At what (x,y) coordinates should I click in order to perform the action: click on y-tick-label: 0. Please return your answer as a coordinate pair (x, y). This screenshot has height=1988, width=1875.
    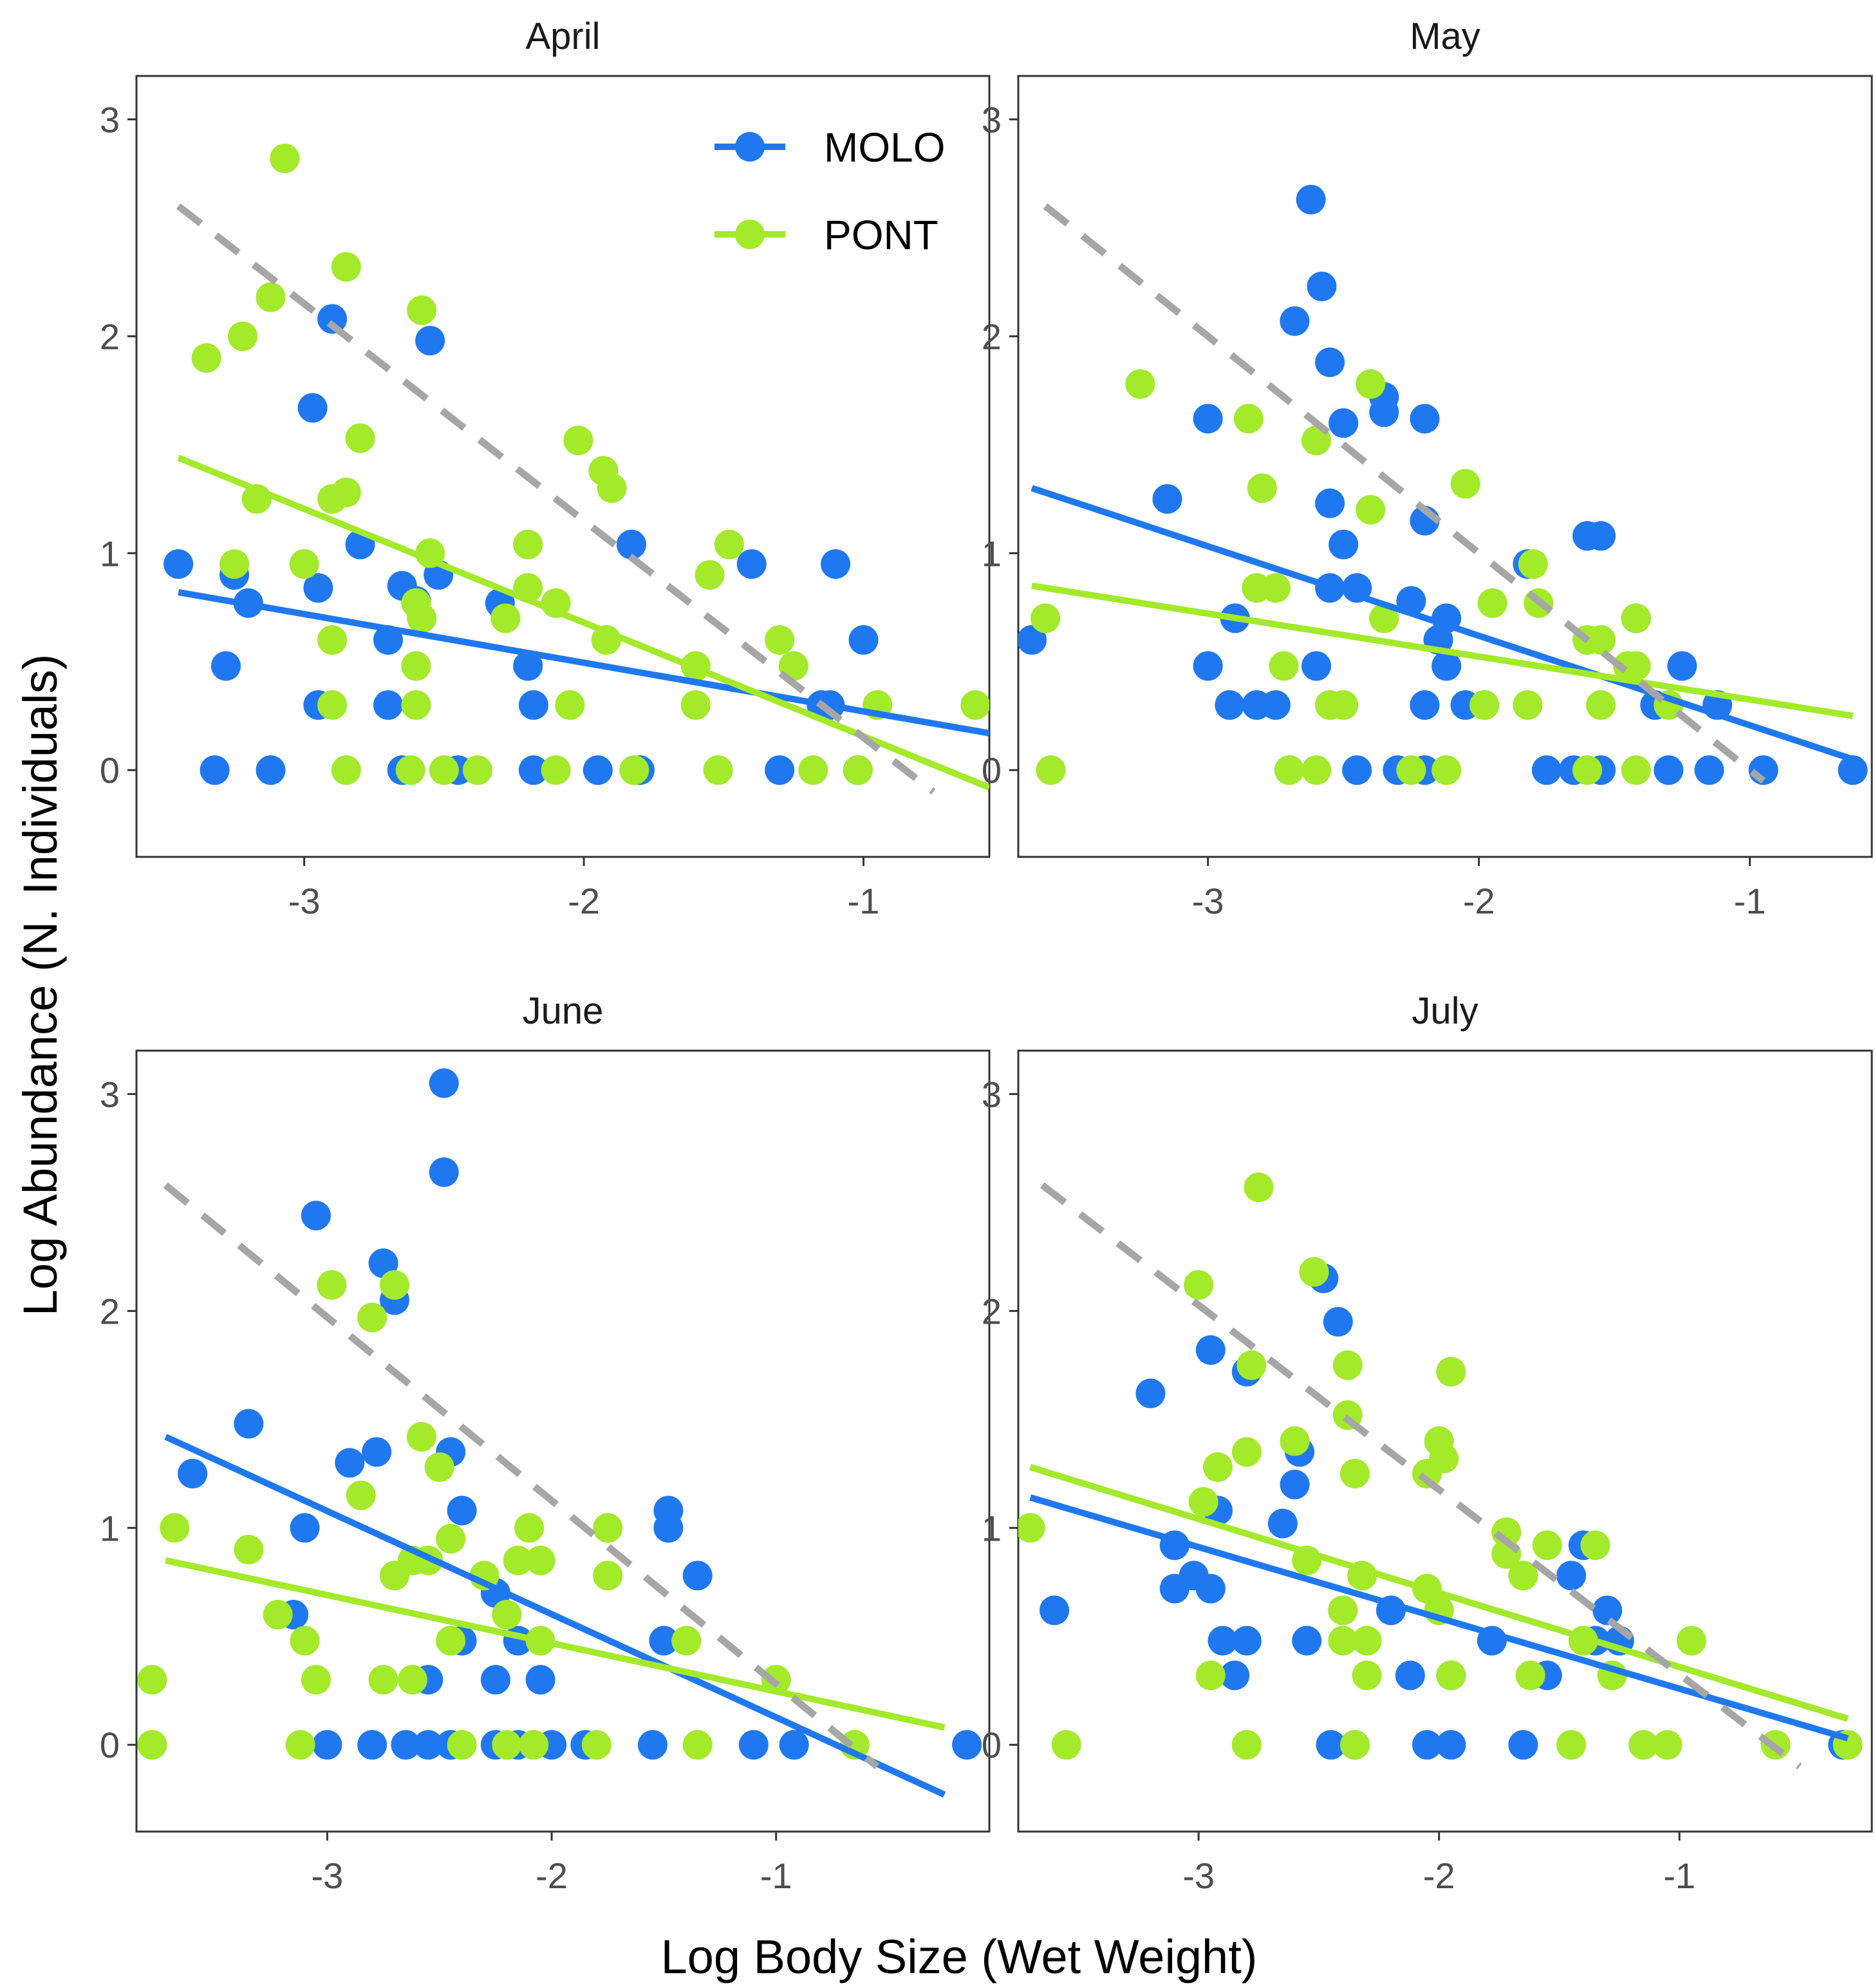
    Looking at the image, I should click on (110, 1745).